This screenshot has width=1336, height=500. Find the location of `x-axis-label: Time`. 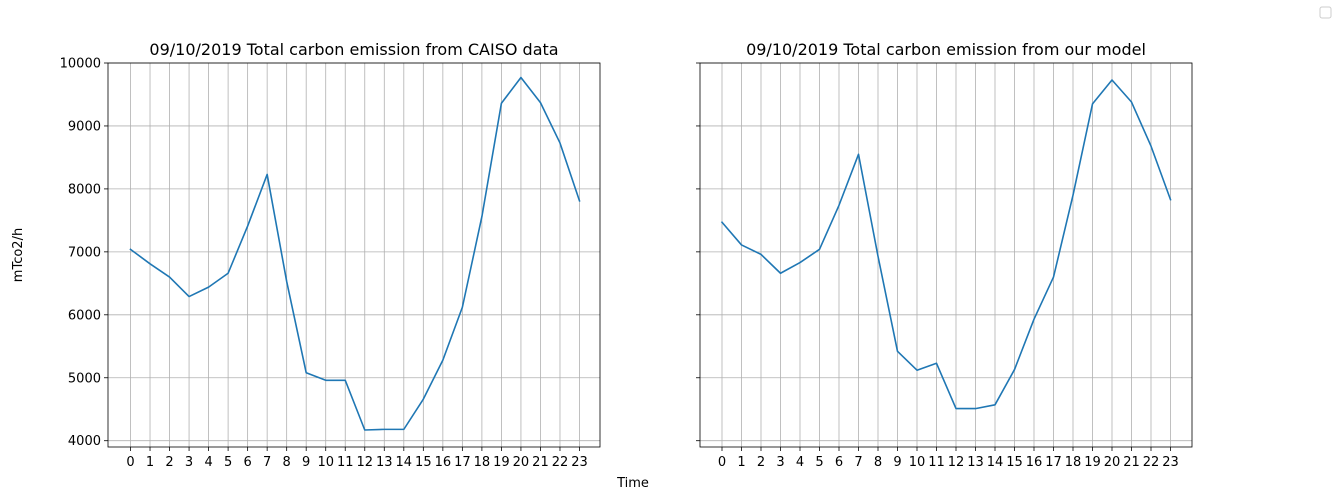

x-axis-label: Time is located at coordinates (632, 483).